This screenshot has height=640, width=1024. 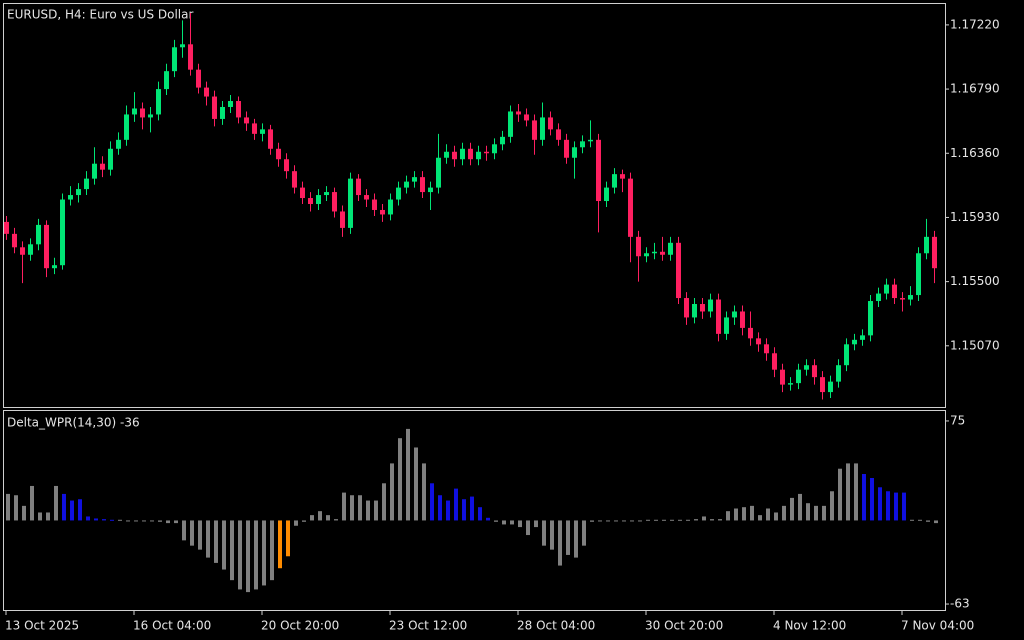 I want to click on x-tick-label: 20 Oct 20:00, so click(x=300, y=626).